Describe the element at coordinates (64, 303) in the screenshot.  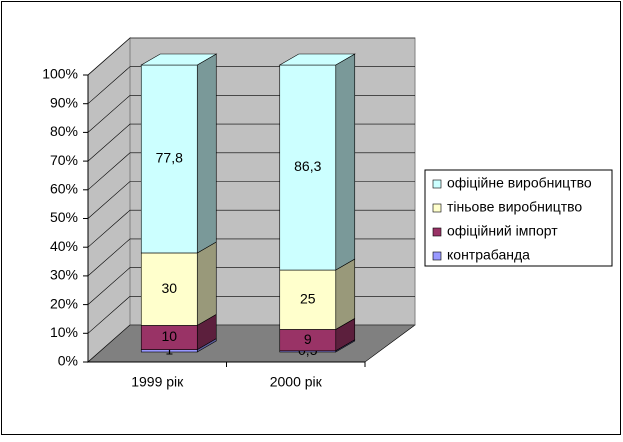
I see `y-tick-label: 20%` at that location.